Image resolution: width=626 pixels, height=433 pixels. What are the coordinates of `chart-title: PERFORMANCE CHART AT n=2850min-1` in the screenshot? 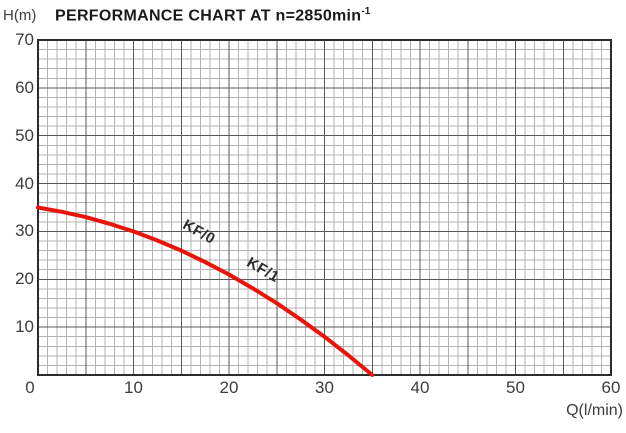 It's located at (212, 15).